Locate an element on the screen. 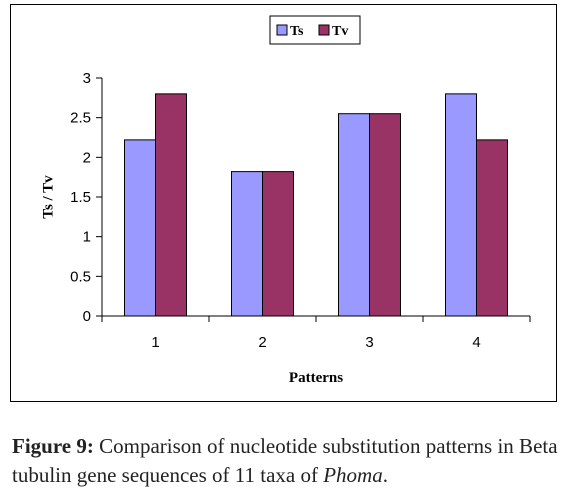 This screenshot has height=494, width=569. chart-legend: Ts Tv is located at coordinates (315, 30).